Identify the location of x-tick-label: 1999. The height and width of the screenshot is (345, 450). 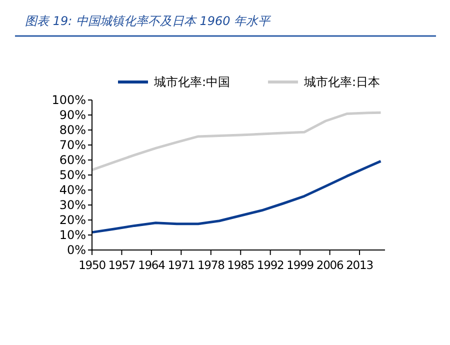
(300, 265).